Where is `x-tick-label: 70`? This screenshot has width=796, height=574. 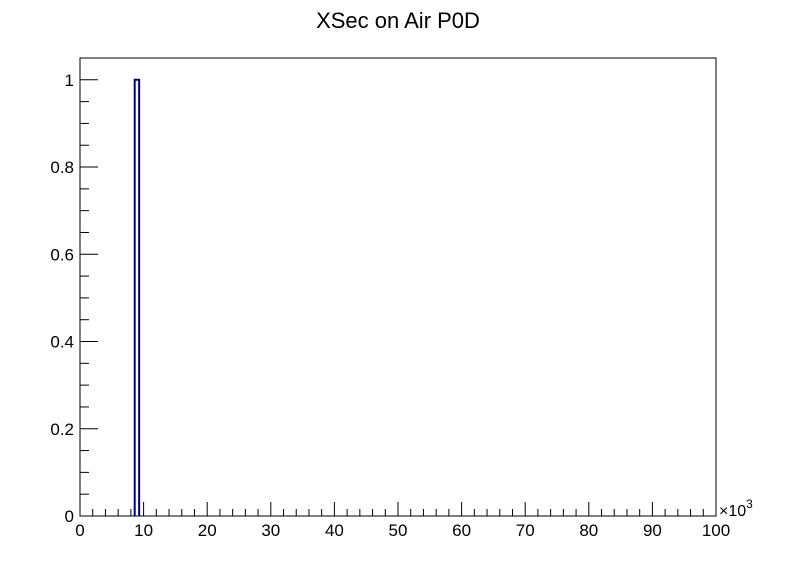 x-tick-label: 70 is located at coordinates (525, 530).